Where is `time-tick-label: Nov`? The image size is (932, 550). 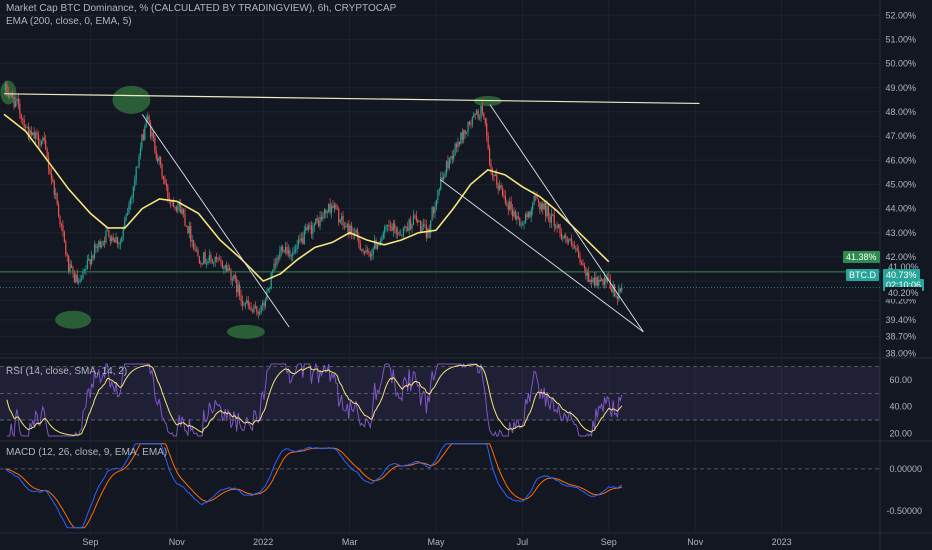 time-tick-label: Nov is located at coordinates (695, 542).